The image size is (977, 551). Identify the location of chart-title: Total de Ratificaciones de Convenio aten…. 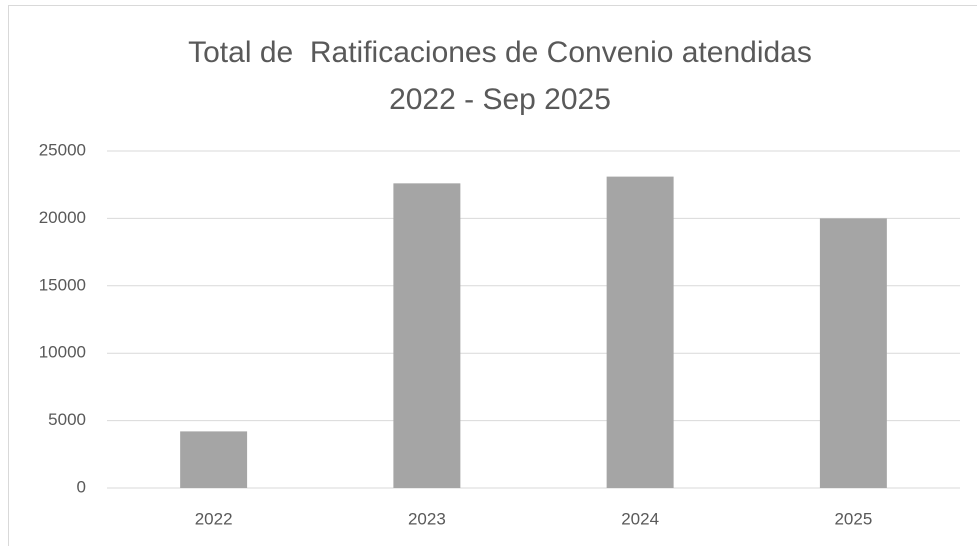
(500, 52).